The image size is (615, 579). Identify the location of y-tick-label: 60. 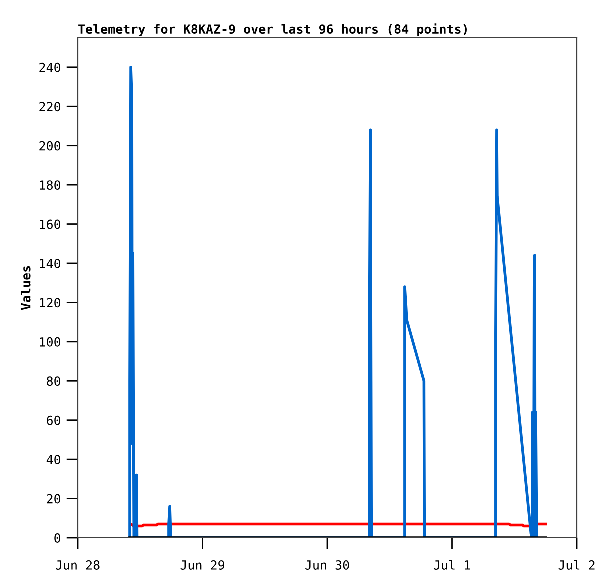
(54, 421).